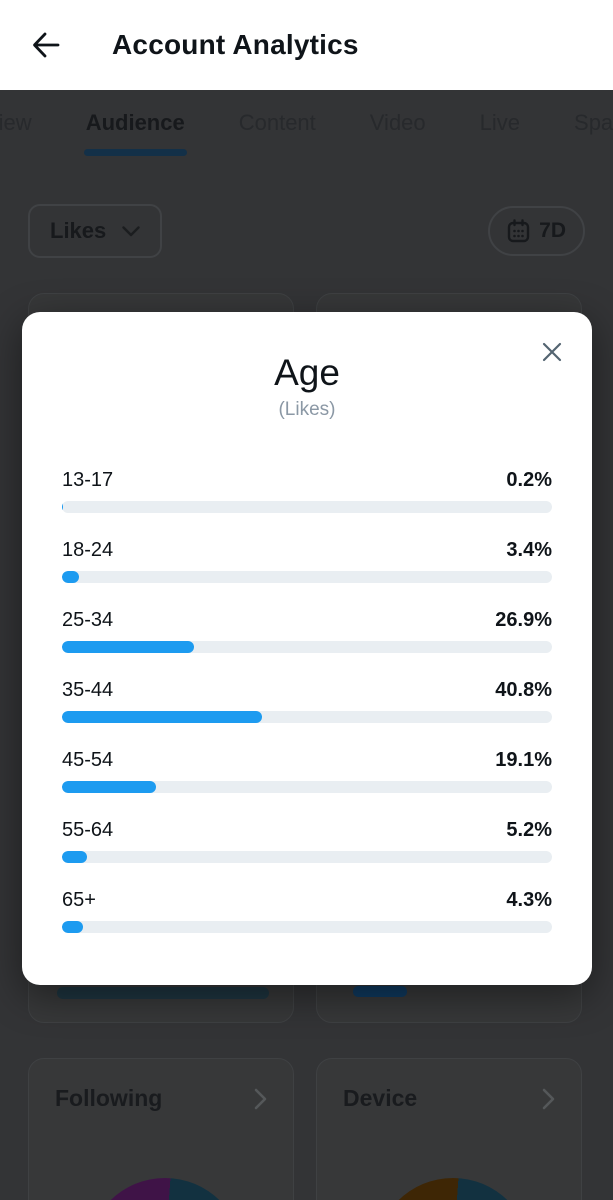  What do you see at coordinates (277, 122) in the screenshot?
I see `tab-content: Content` at bounding box center [277, 122].